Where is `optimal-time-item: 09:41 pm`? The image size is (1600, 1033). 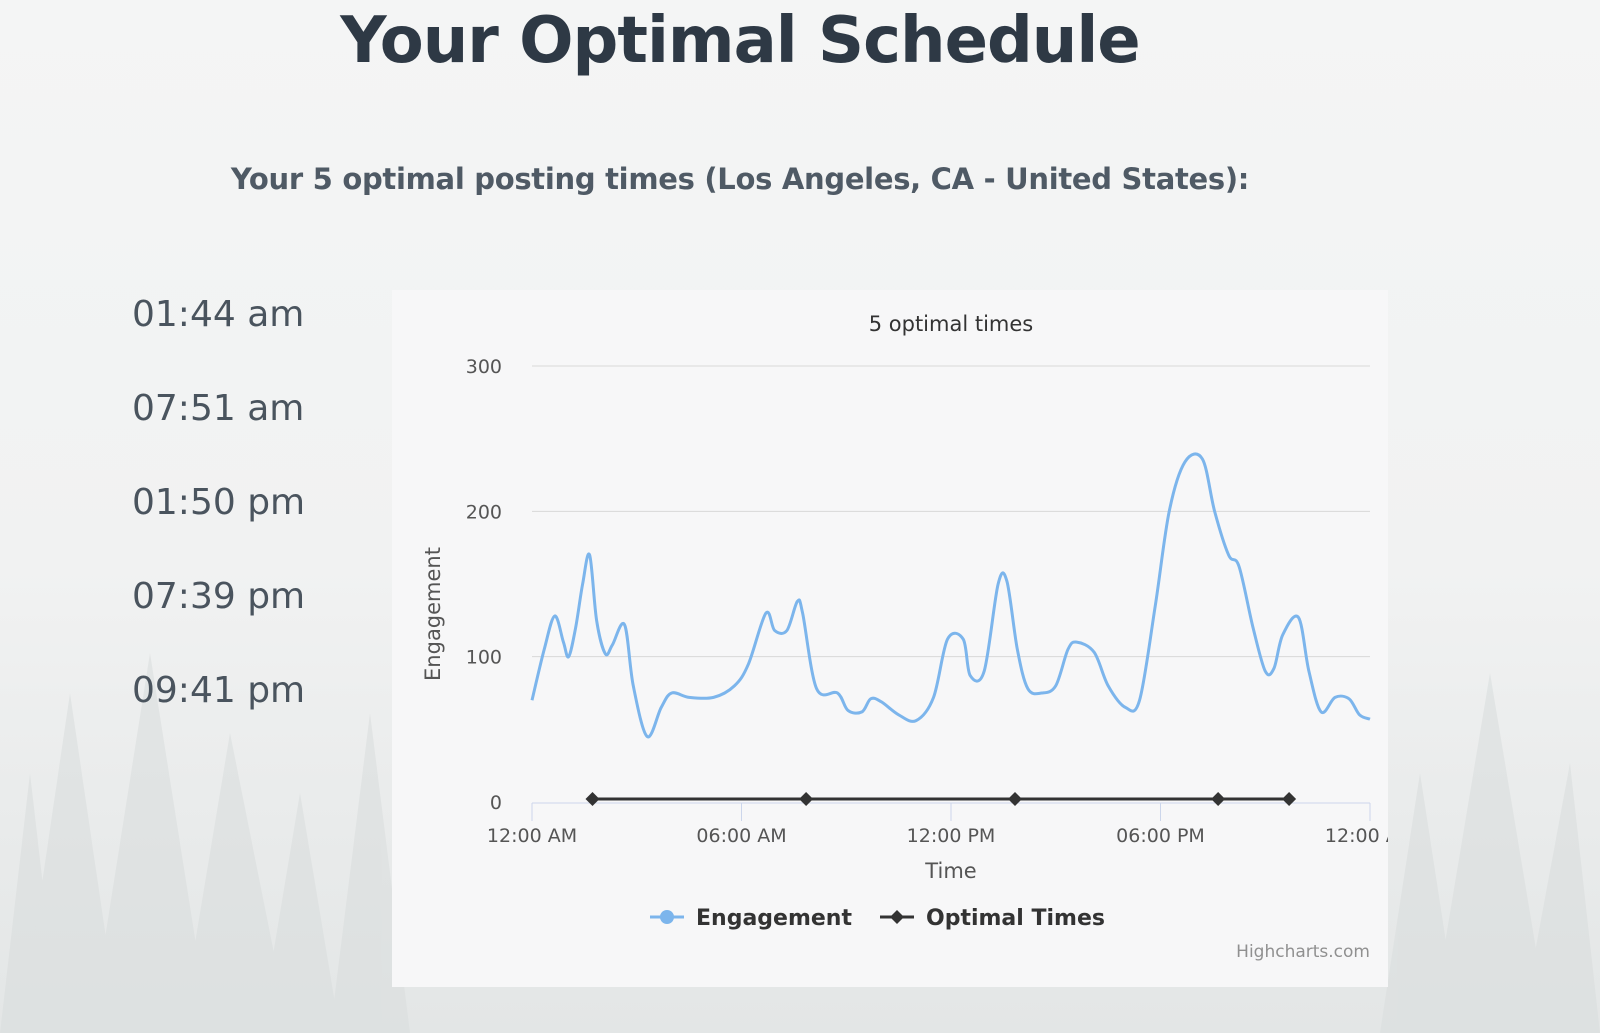
optimal-time-item: 09:41 pm is located at coordinates (219, 690).